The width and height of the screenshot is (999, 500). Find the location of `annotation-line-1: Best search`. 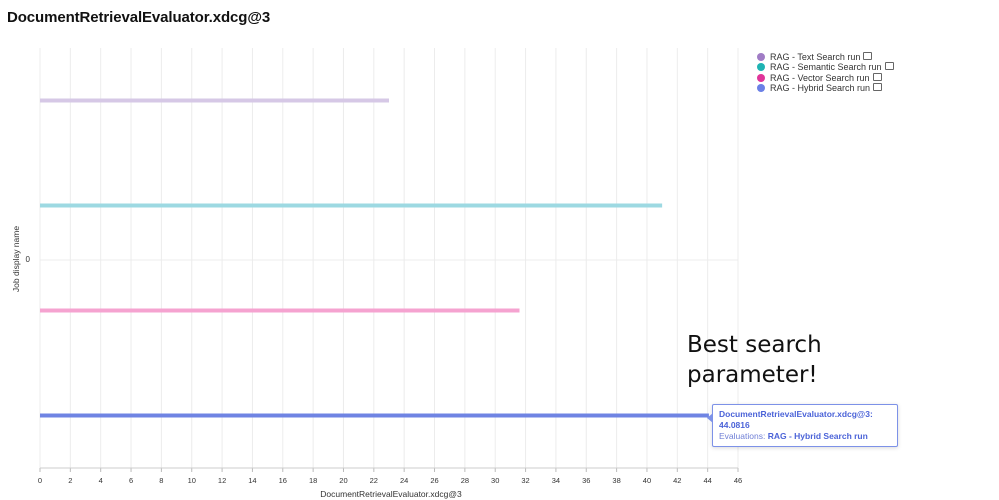

annotation-line-1: Best search is located at coordinates (754, 345).